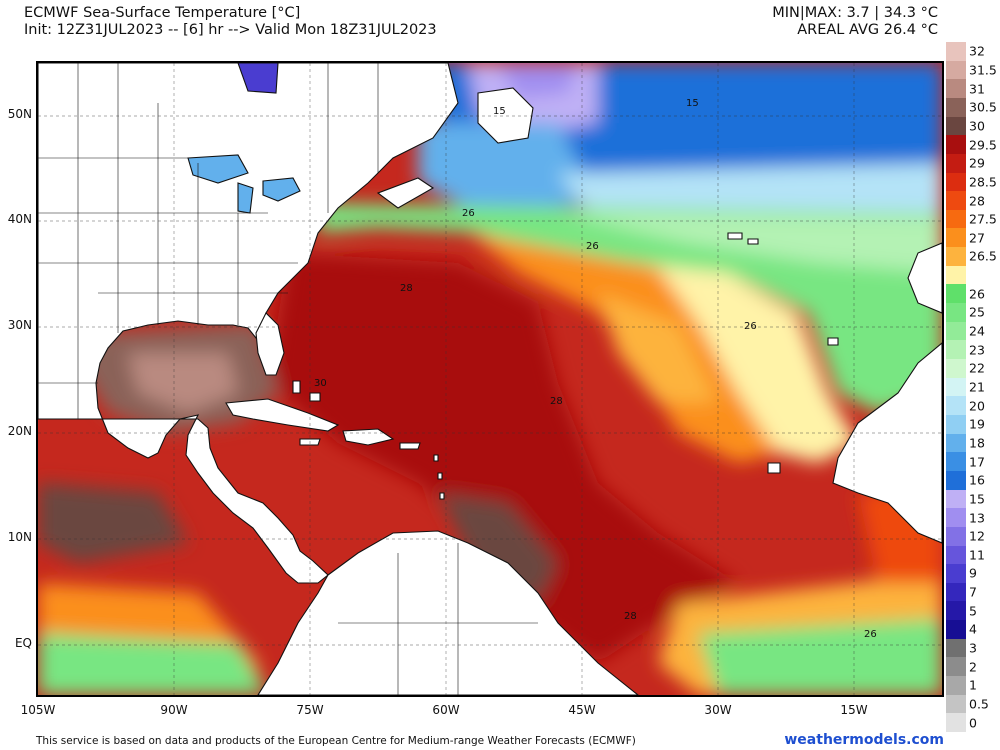 The height and width of the screenshot is (750, 1000). Describe the element at coordinates (977, 499) in the screenshot. I see `legend-label: 15` at that location.